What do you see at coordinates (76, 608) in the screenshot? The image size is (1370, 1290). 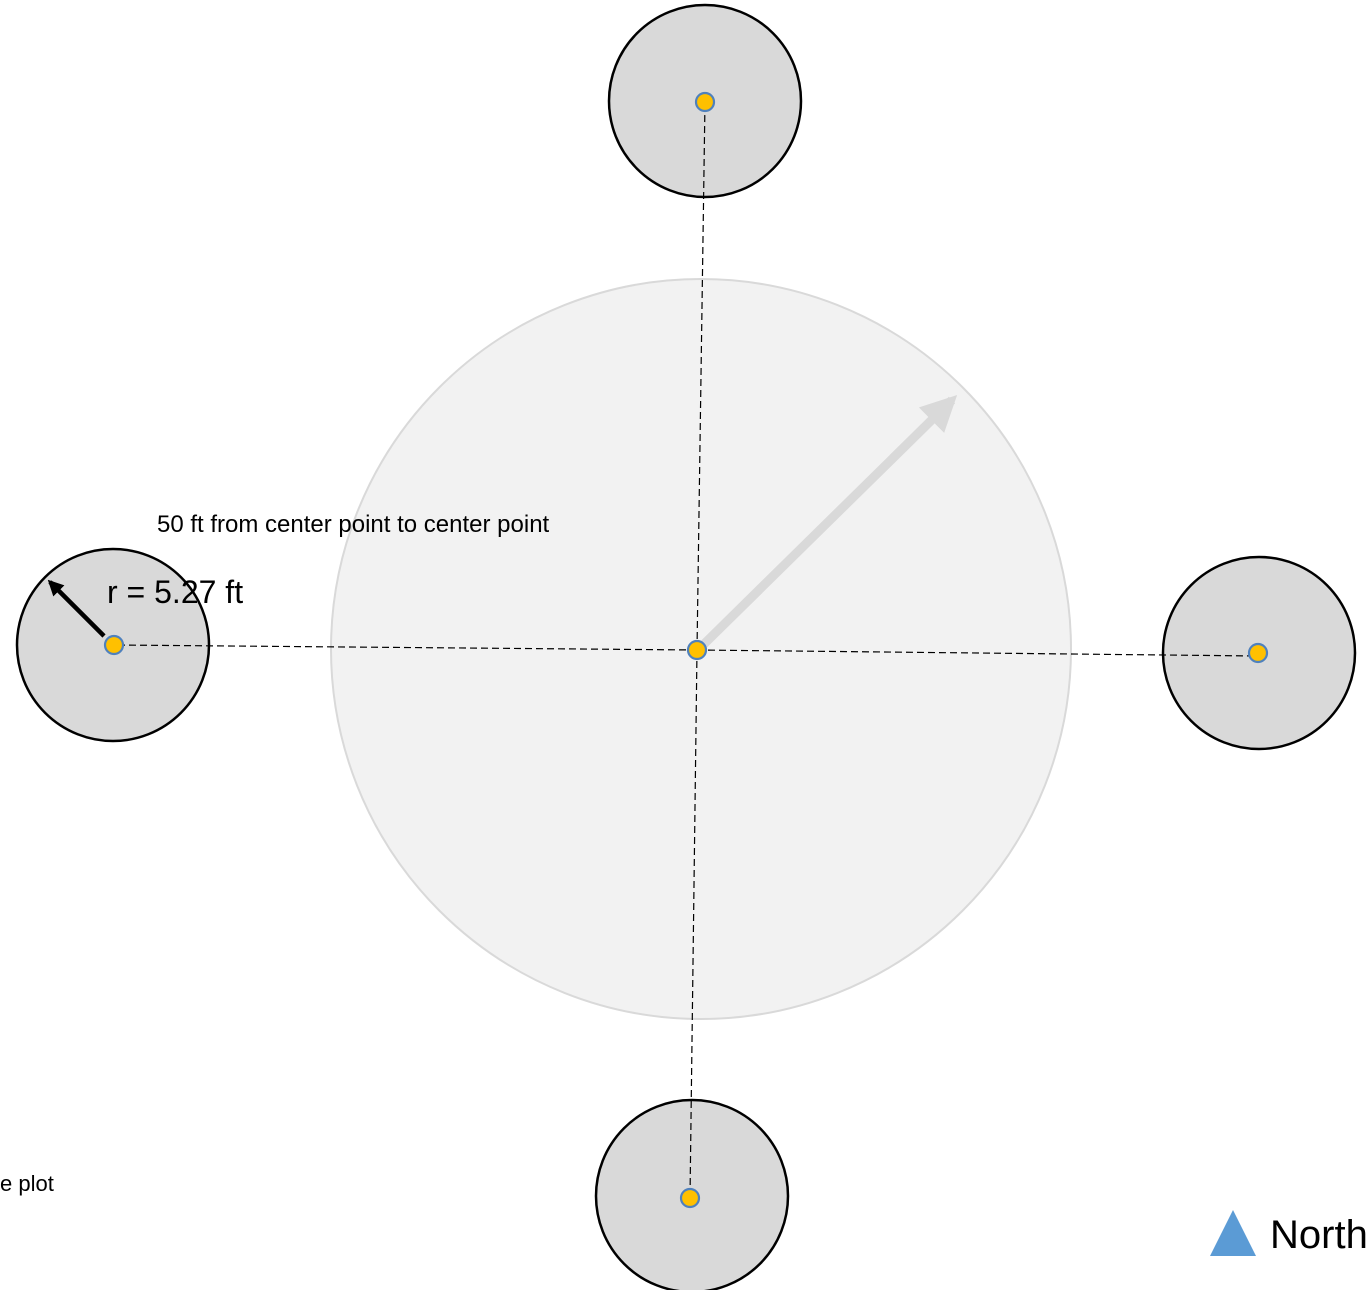 I see `subplot-radius-arrow` at bounding box center [76, 608].